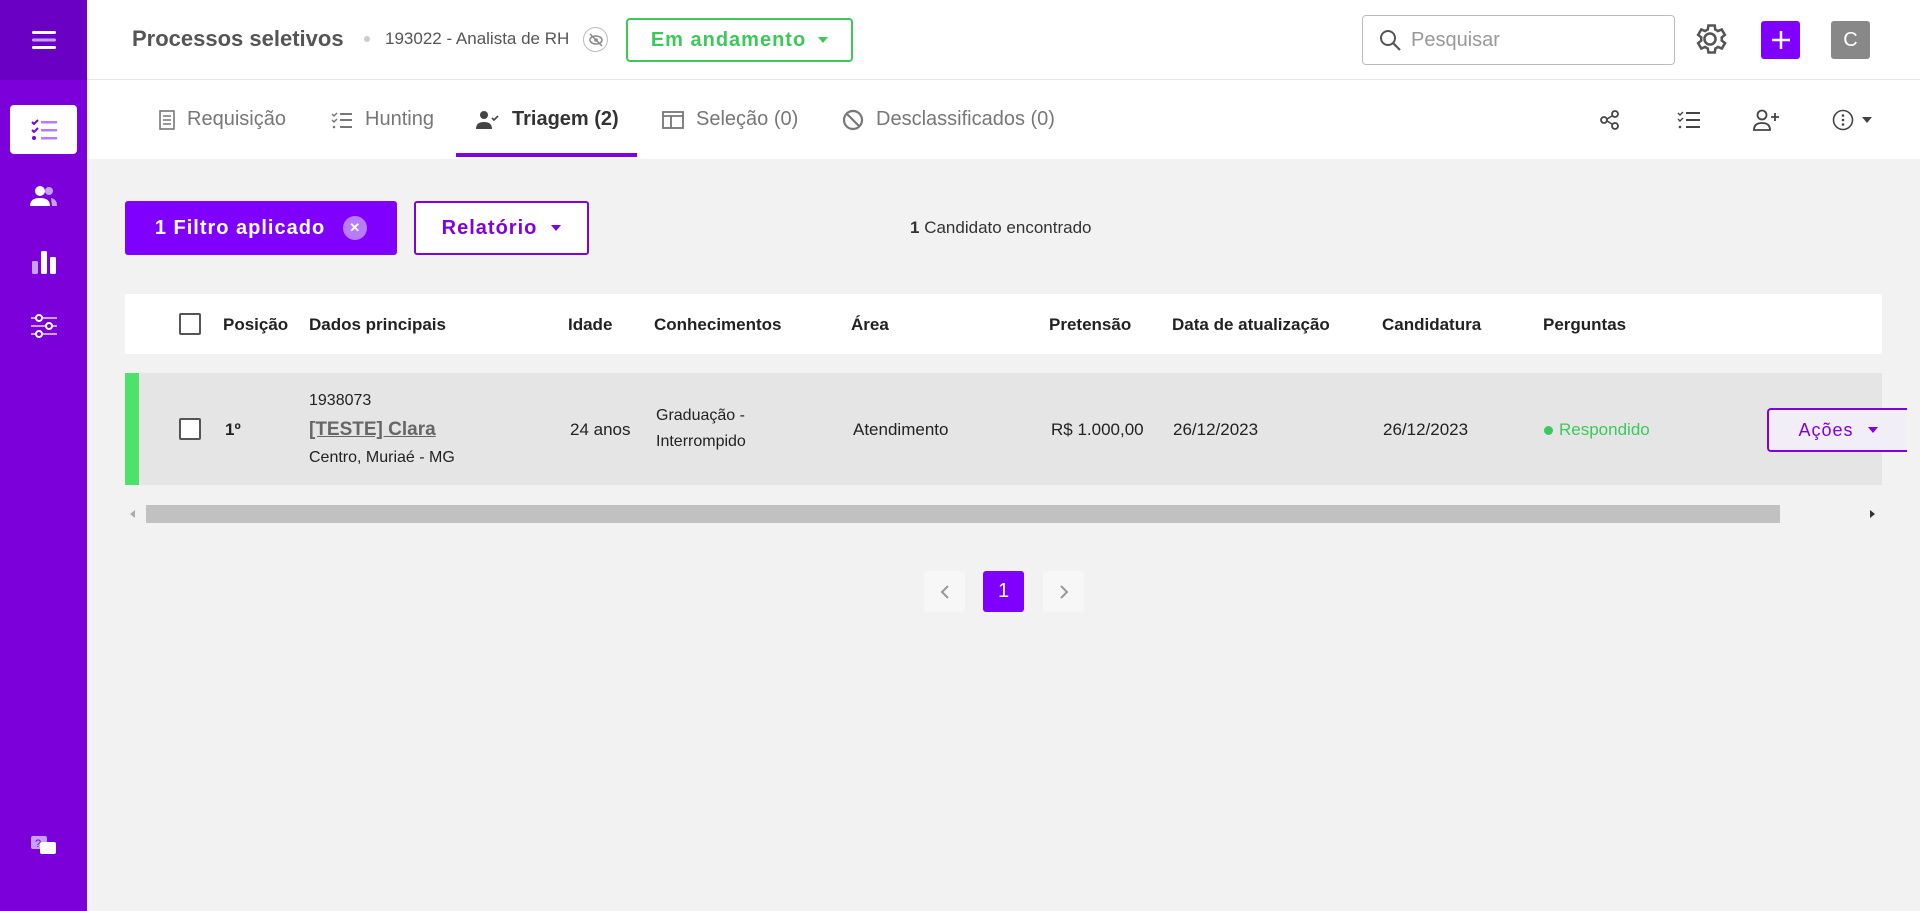  I want to click on menu-icon, so click(43, 40).